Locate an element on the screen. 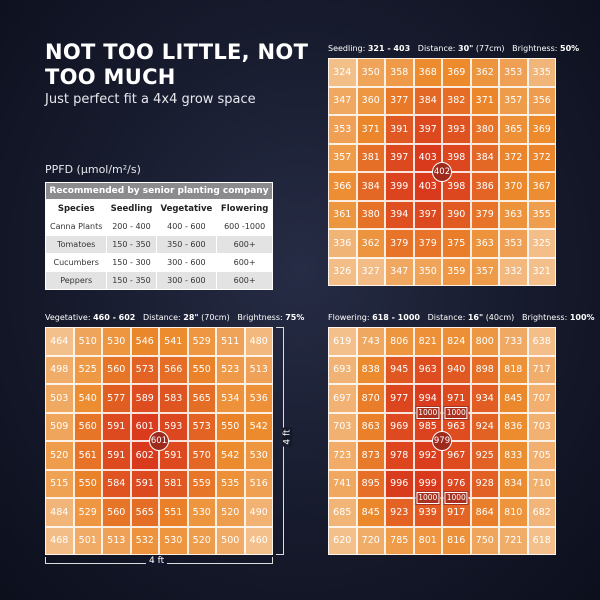 This screenshot has height=600, width=600. ppfd-cell: 969 is located at coordinates (399, 426).